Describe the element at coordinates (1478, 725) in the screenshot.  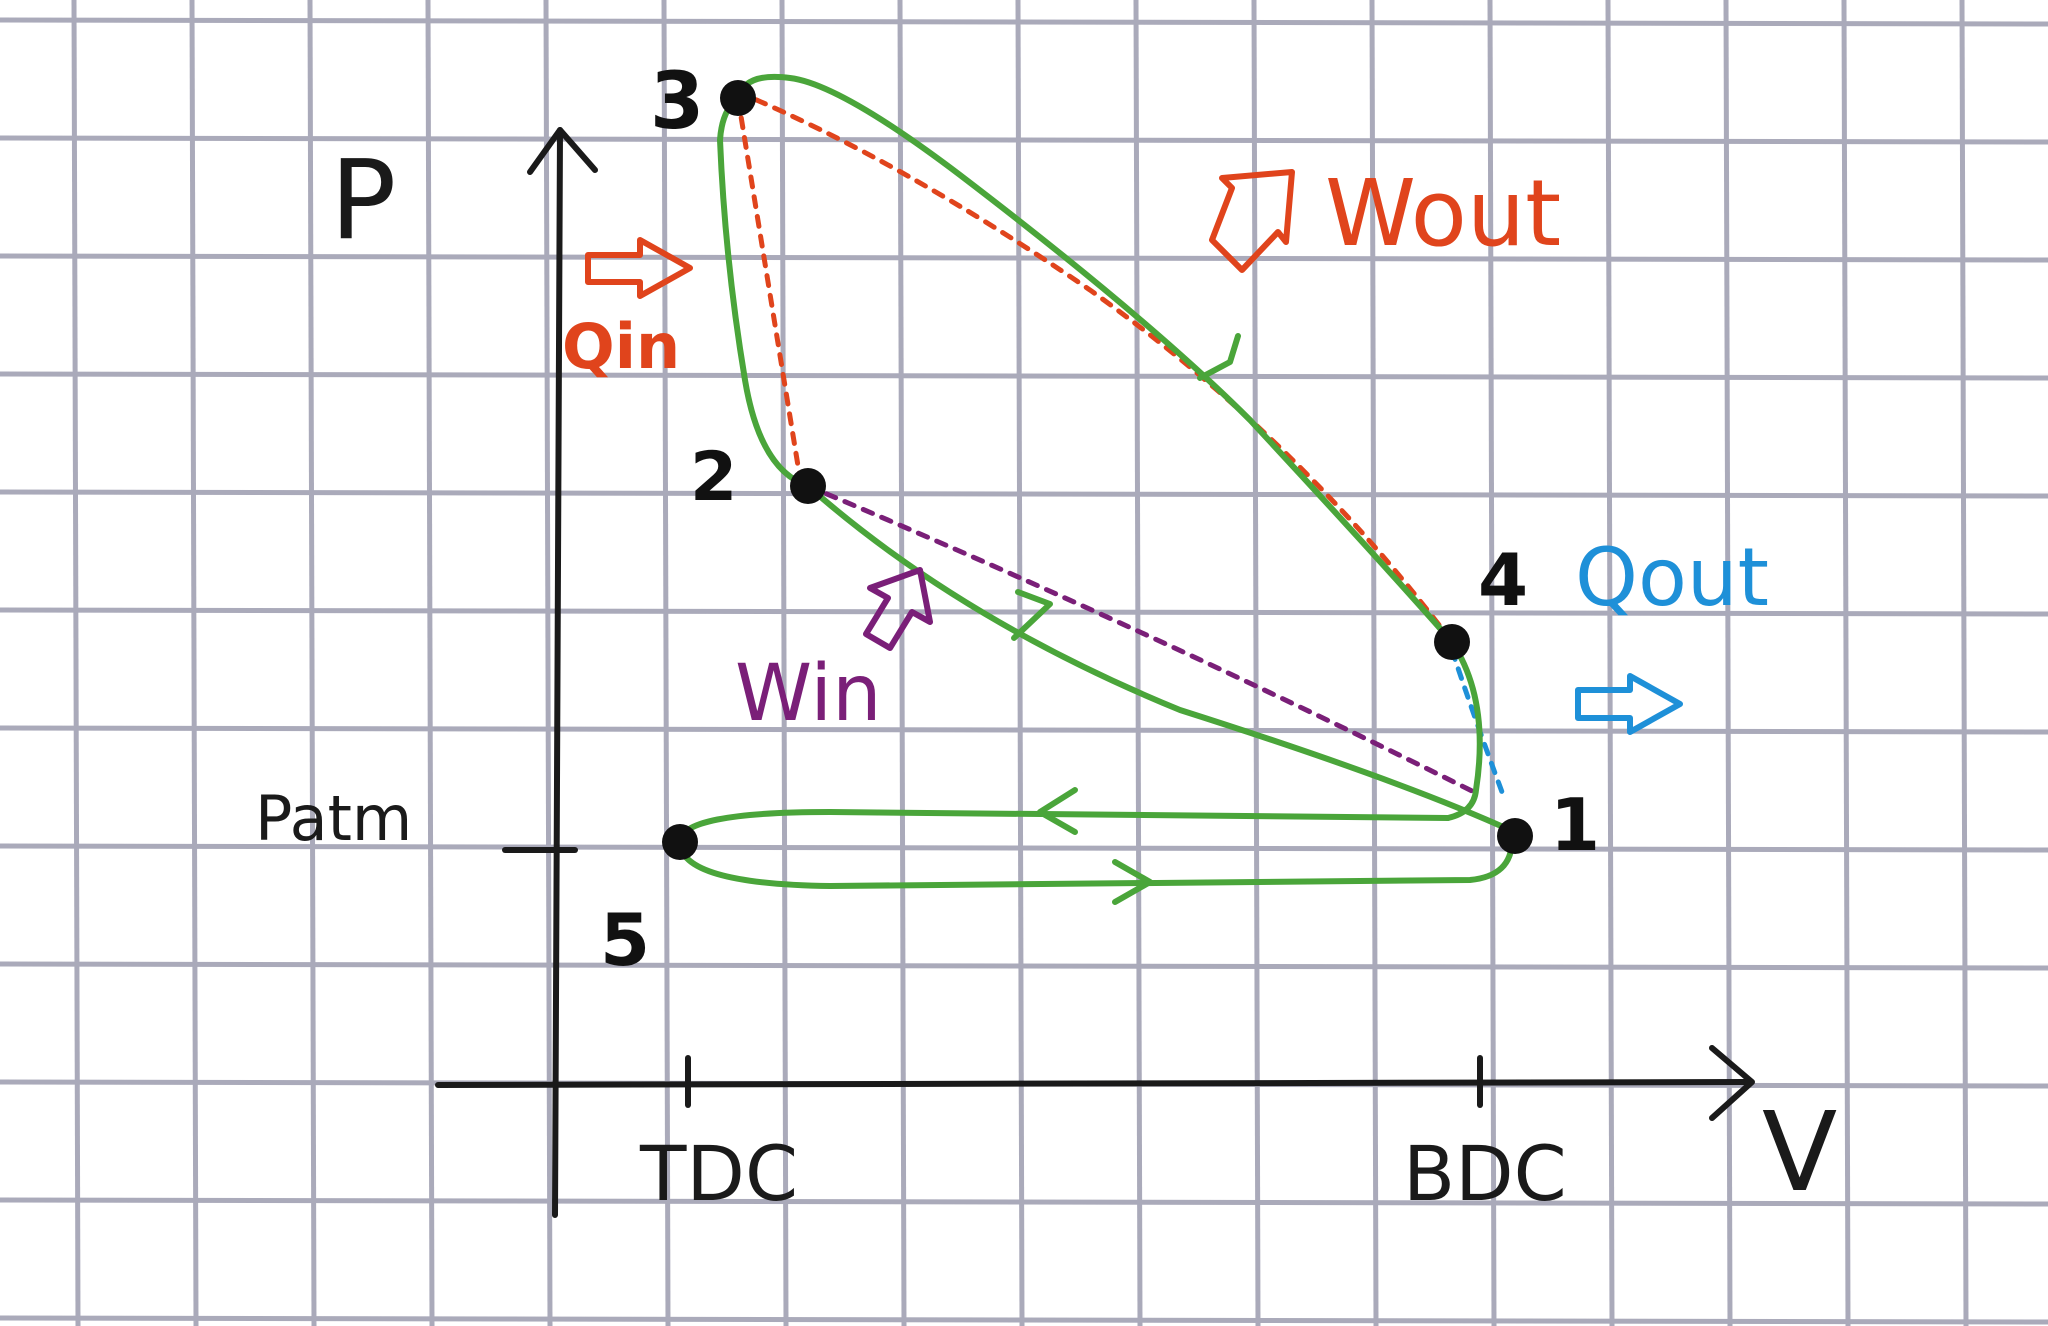
I see `ideal-exhaust-line` at that location.